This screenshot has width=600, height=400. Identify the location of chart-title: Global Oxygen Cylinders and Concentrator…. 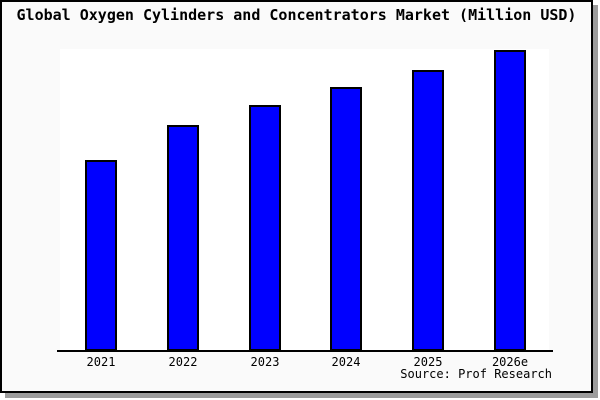
(296, 15).